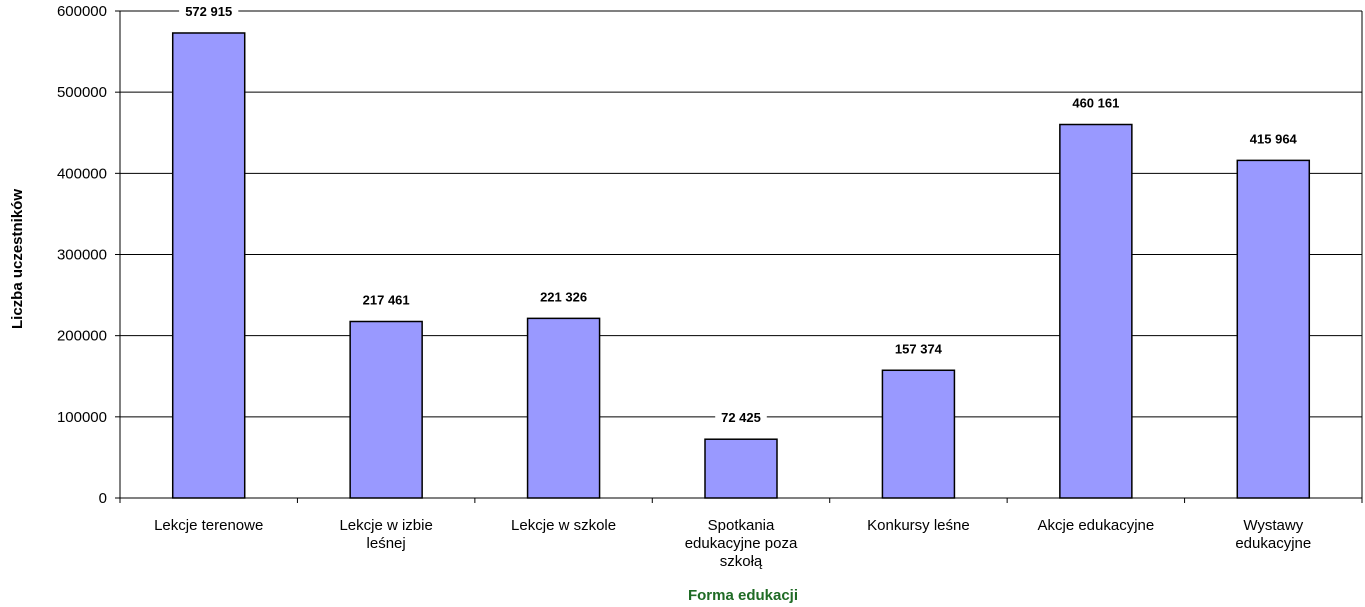  Describe the element at coordinates (918, 525) in the screenshot. I see `x-tick-label: Konkursy leśne` at that location.